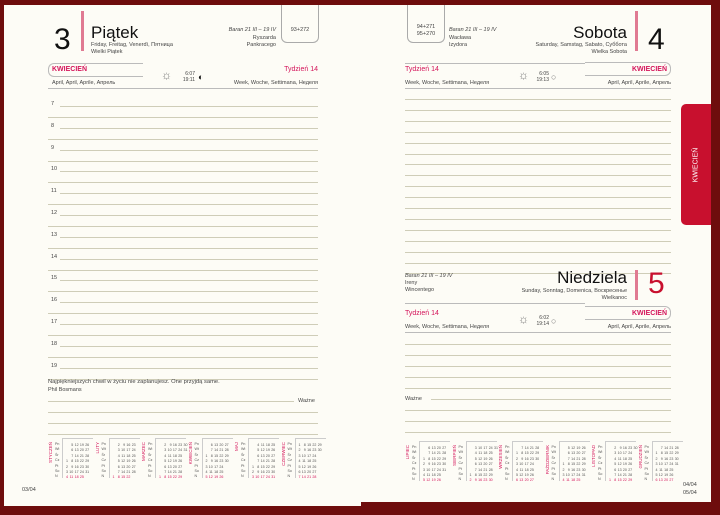 The height and width of the screenshot is (515, 720). What do you see at coordinates (696, 164) in the screenshot?
I see `month-tab: KWIECIEŃ` at bounding box center [696, 164].